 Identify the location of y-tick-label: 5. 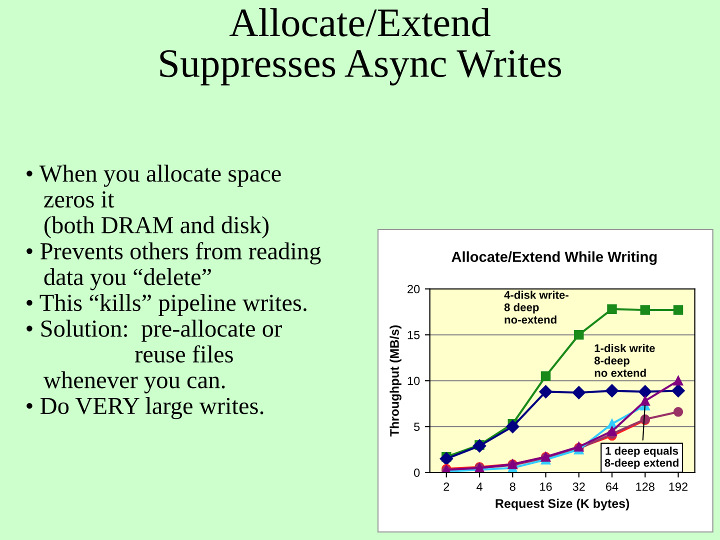
(417, 426).